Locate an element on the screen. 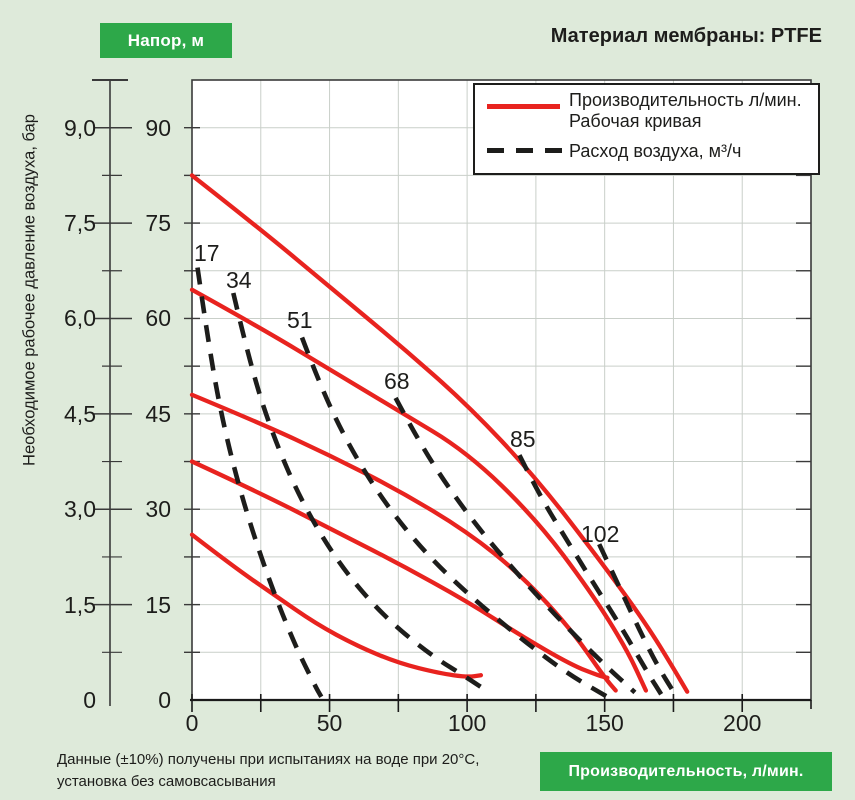 The width and height of the screenshot is (855, 800). pressure-tick-label: 6,0 is located at coordinates (80, 318).